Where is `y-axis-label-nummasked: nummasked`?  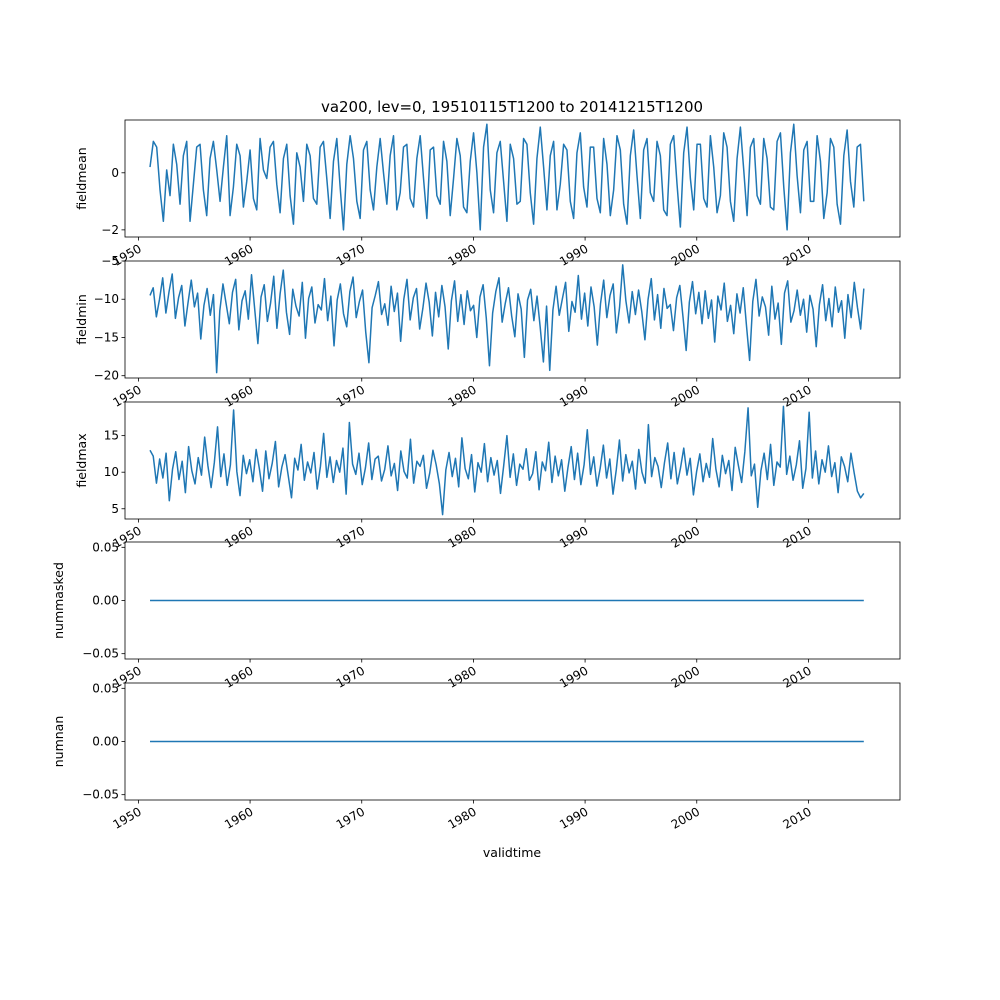
y-axis-label-nummasked: nummasked is located at coordinates (58, 600).